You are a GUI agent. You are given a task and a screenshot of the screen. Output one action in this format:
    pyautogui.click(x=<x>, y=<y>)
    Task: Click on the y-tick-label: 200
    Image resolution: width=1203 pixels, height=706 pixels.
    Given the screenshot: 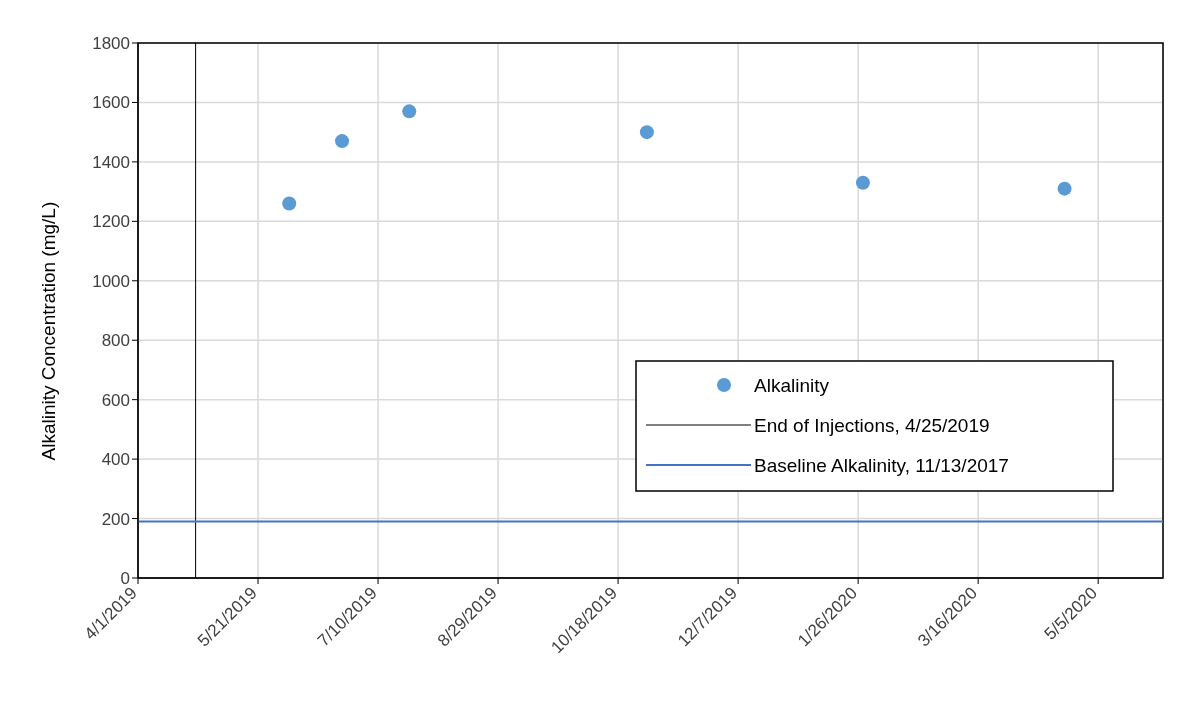 What is the action you would take?
    pyautogui.click(x=115, y=519)
    